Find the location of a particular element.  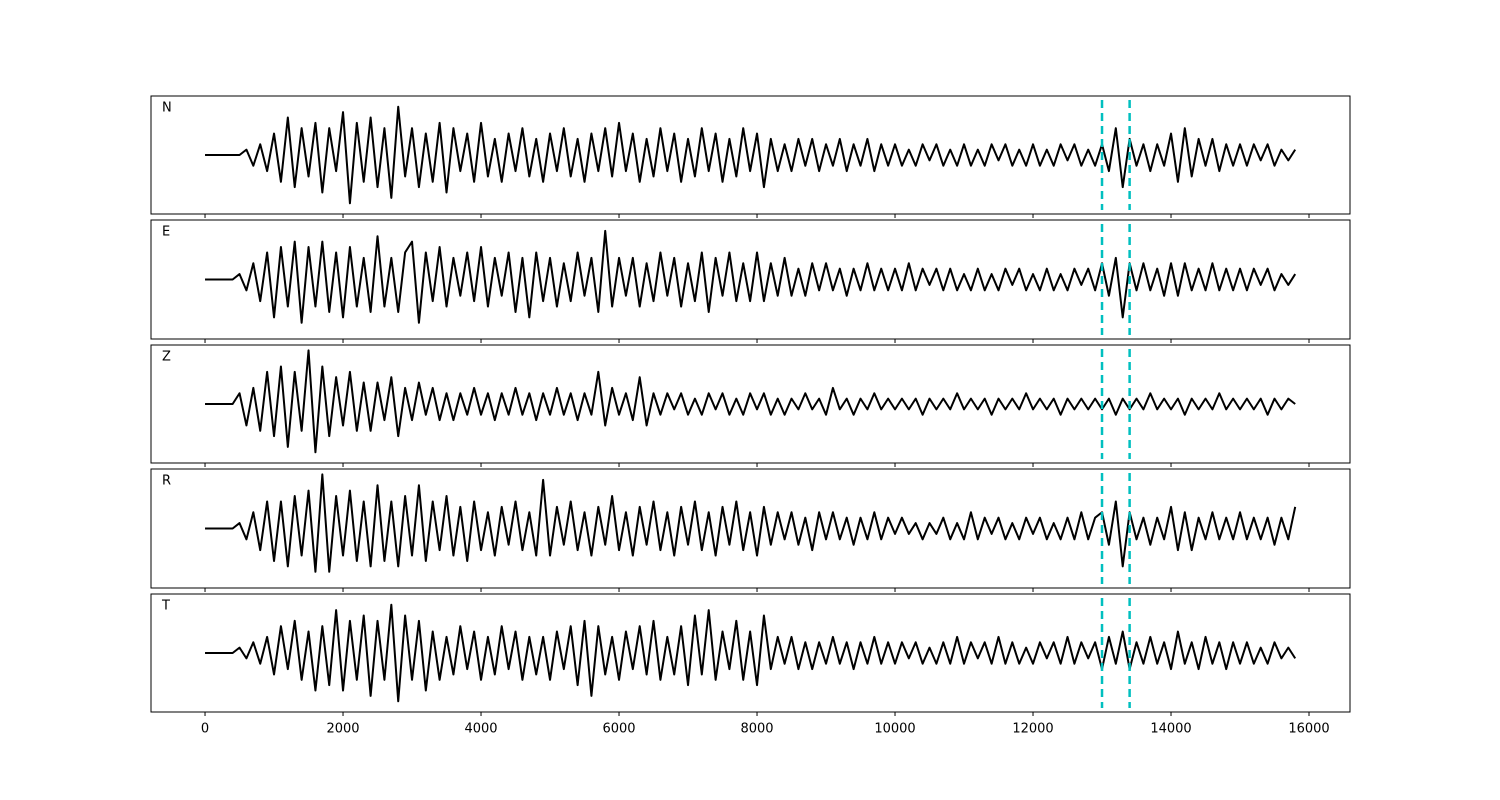

x-tick-label: 14000 is located at coordinates (1170, 729).